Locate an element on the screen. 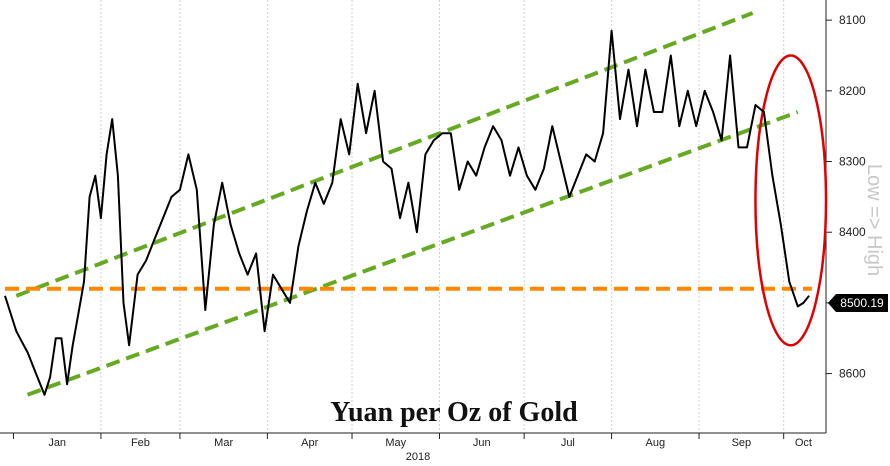 The height and width of the screenshot is (466, 890). x-tick-label: Jul is located at coordinates (568, 443).